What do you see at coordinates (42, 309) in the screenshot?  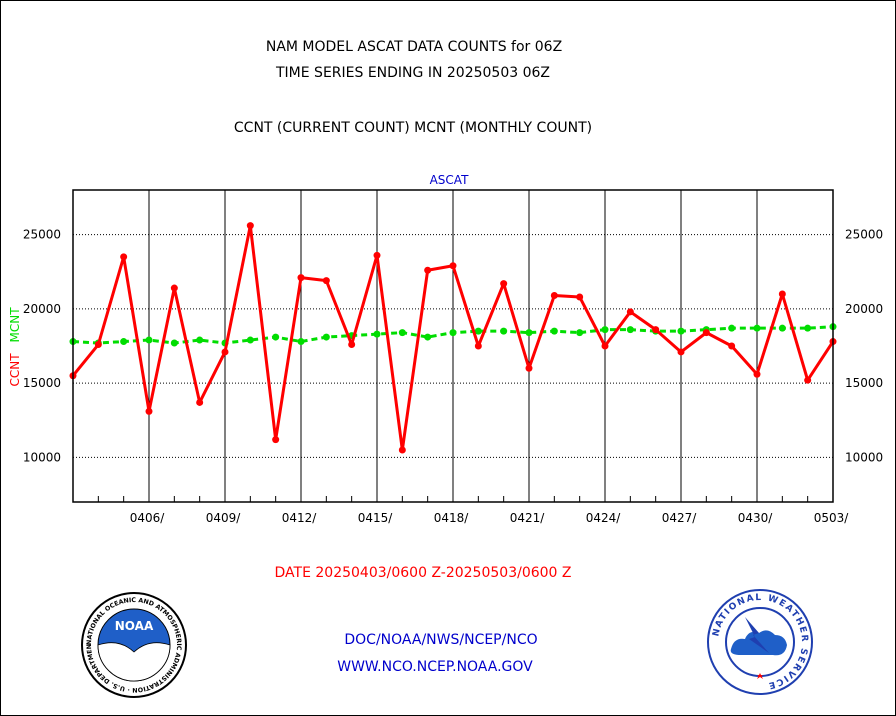 I see `y-tick-label-left: 20000` at bounding box center [42, 309].